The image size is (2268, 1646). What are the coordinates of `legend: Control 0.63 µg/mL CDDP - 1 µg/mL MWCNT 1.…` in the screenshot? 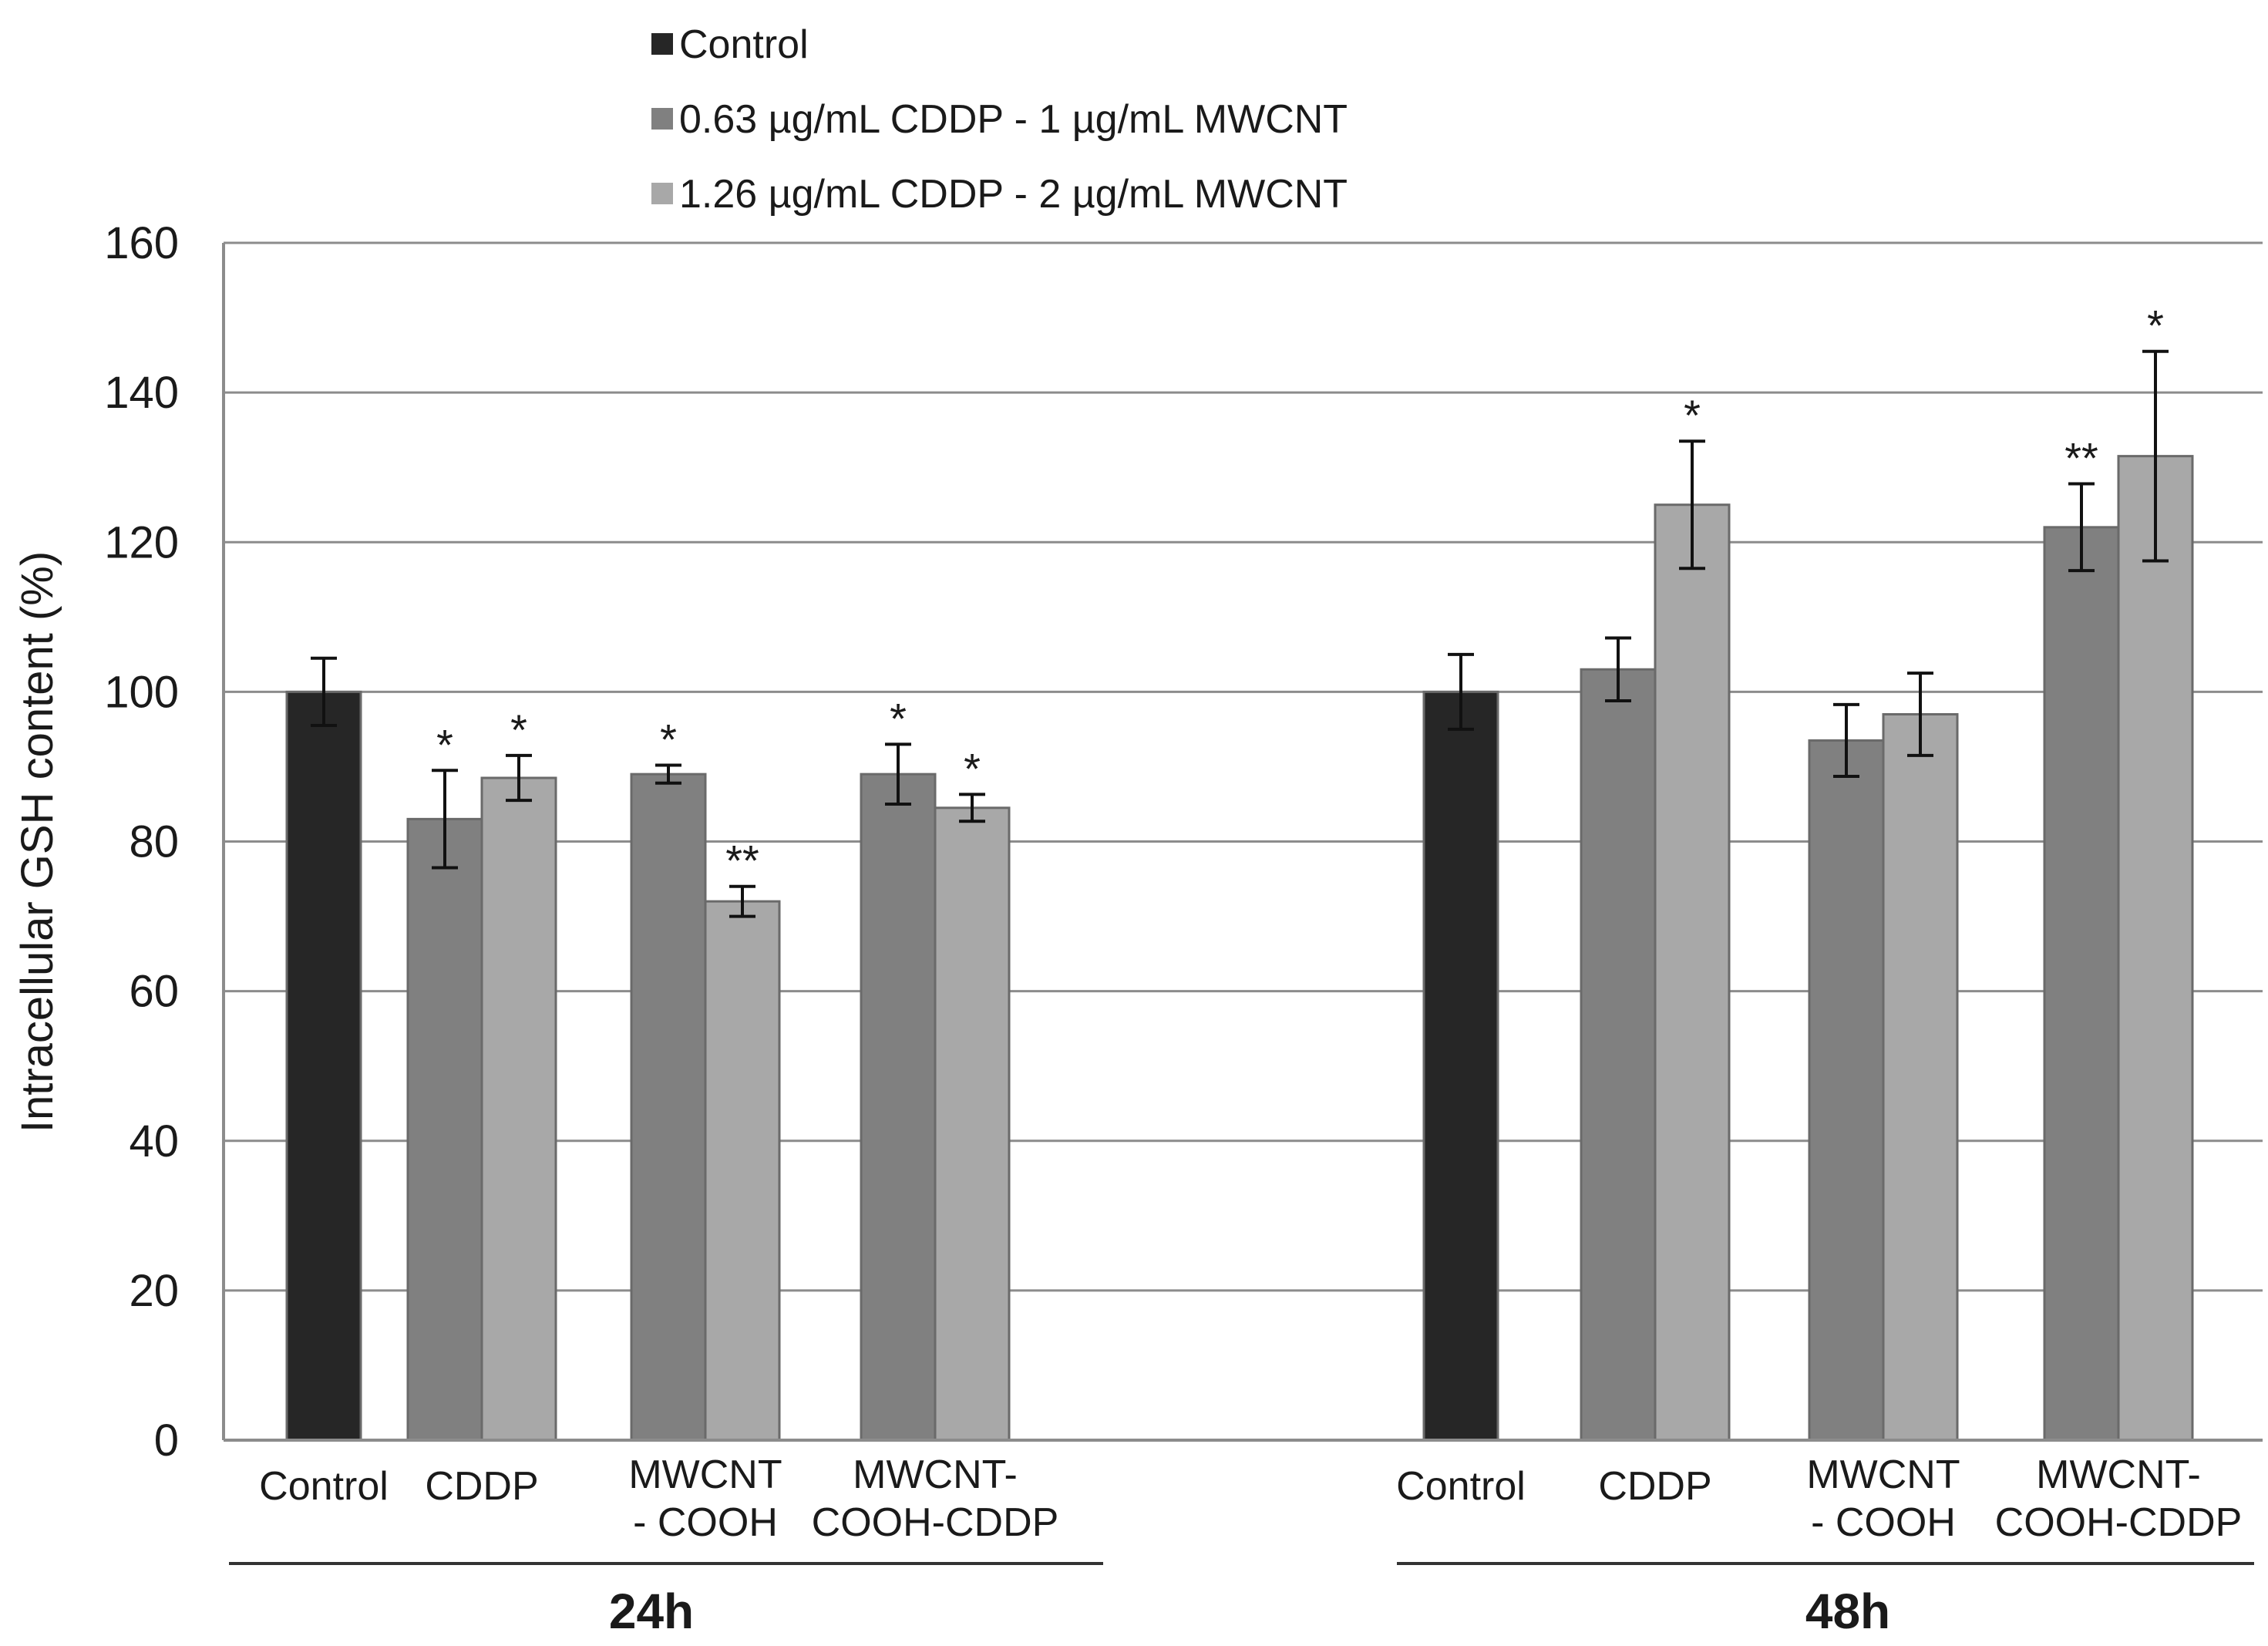 It's located at (999, 119).